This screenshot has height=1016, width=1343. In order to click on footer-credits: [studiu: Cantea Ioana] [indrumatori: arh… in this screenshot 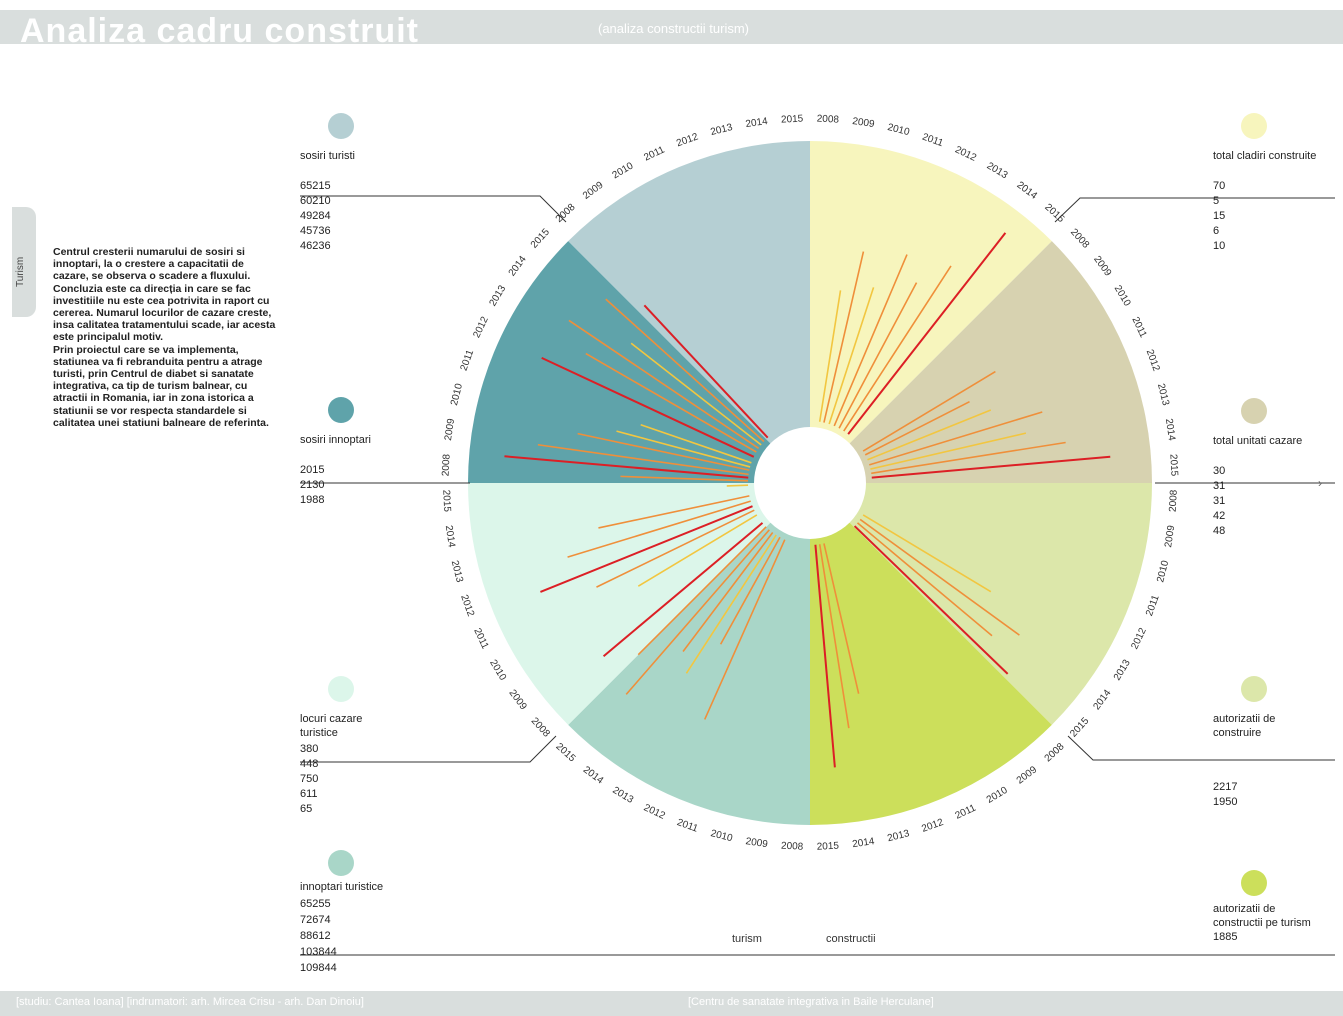, I will do `click(190, 1002)`.